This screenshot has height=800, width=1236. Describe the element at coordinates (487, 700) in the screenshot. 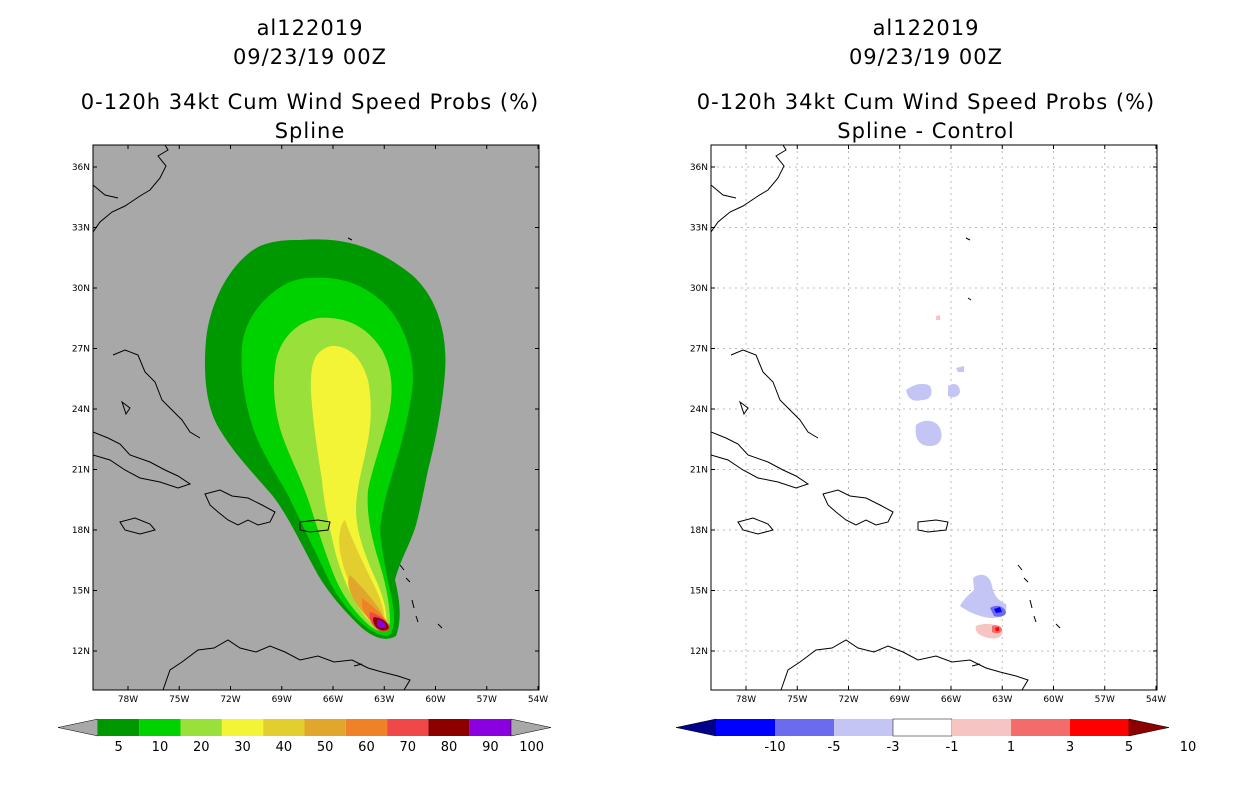

I see `left-lon-label: 57W` at that location.